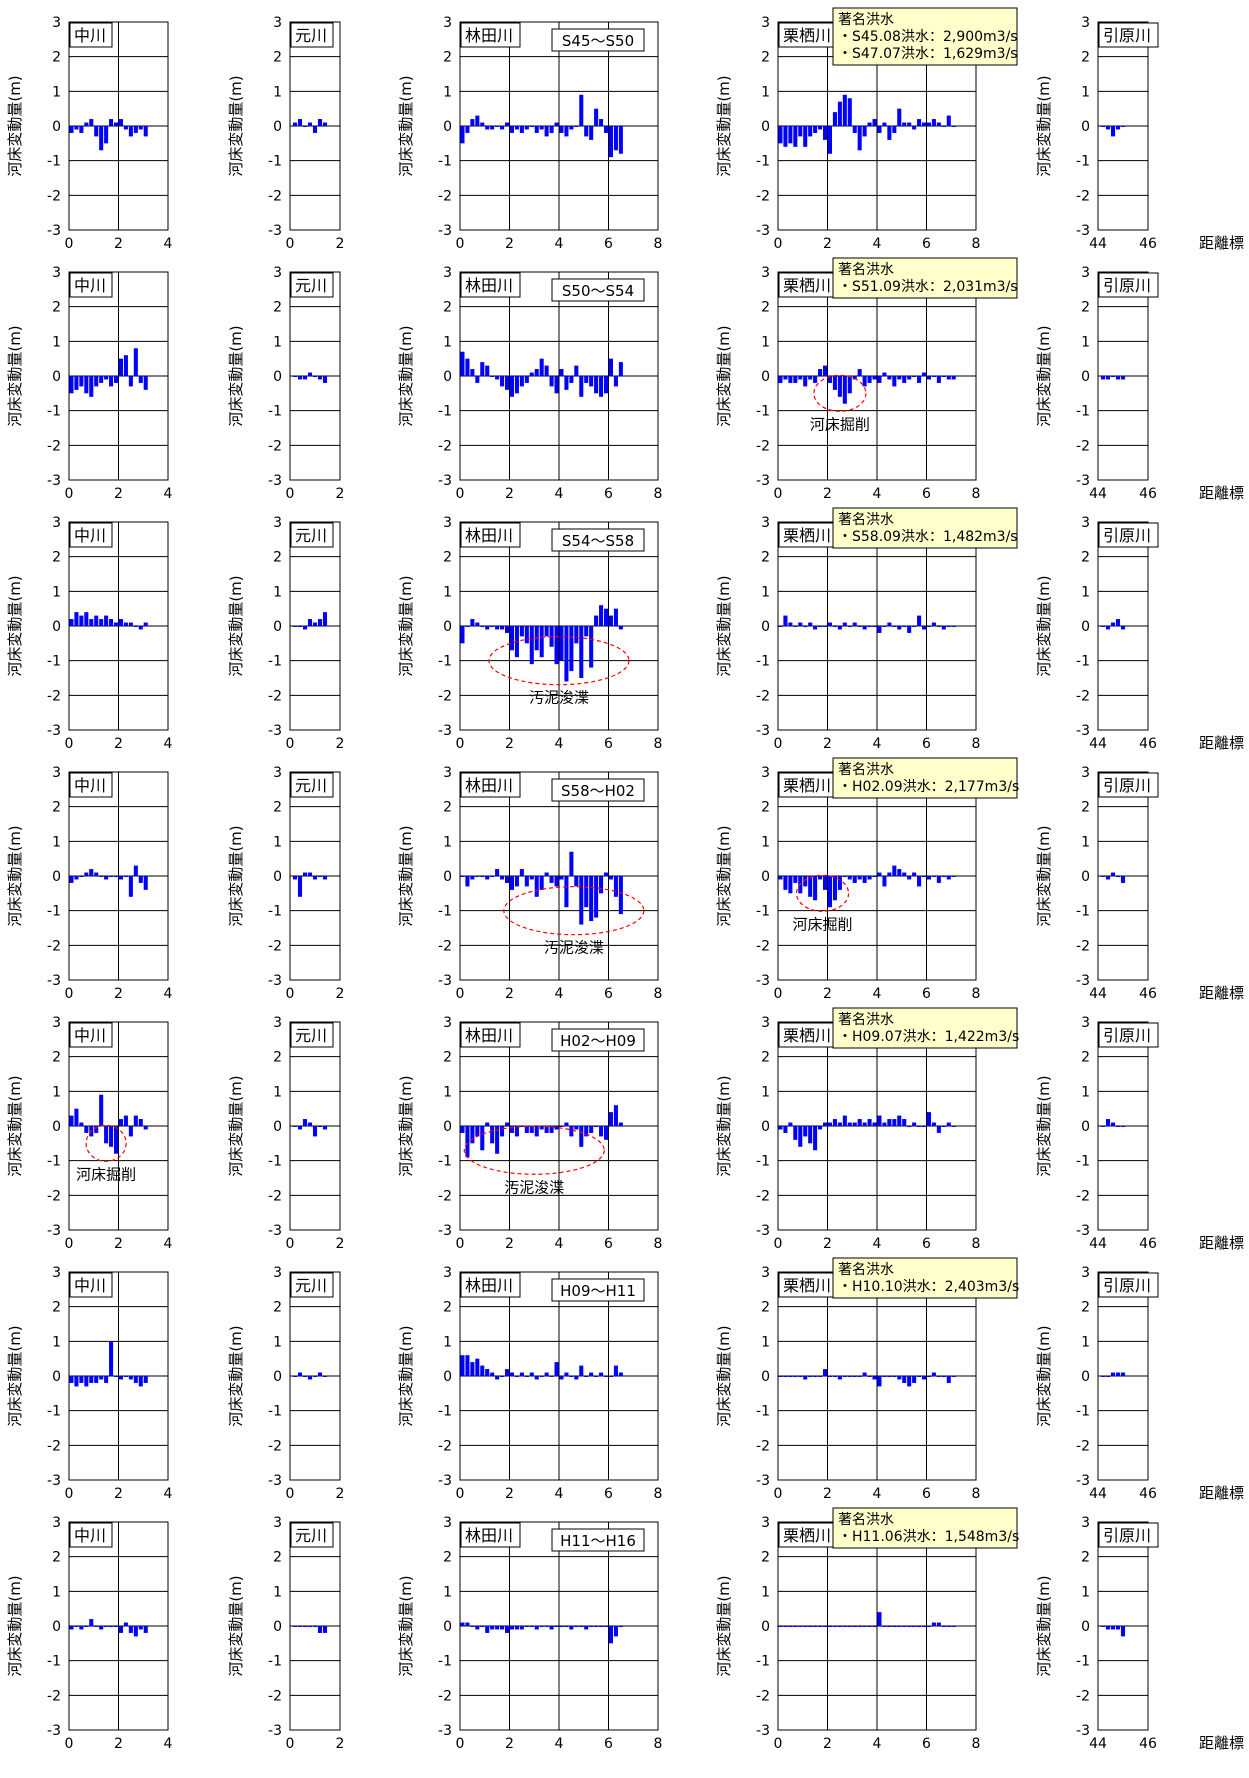 This screenshot has height=1778, width=1249. Describe the element at coordinates (1221, 1243) in the screenshot. I see `x-axis-label: 距離標` at that location.